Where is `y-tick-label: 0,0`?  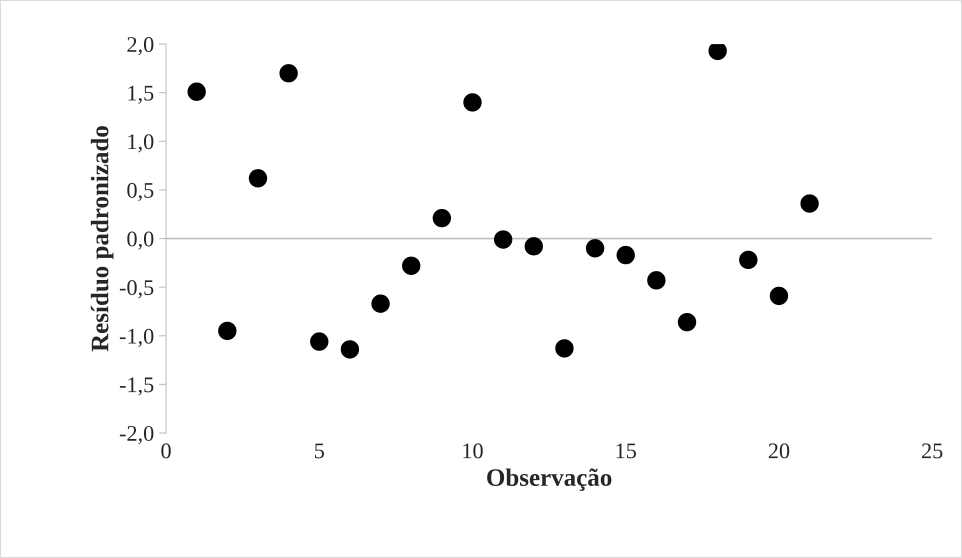 y-tick-label: 0,0 is located at coordinates (140, 240).